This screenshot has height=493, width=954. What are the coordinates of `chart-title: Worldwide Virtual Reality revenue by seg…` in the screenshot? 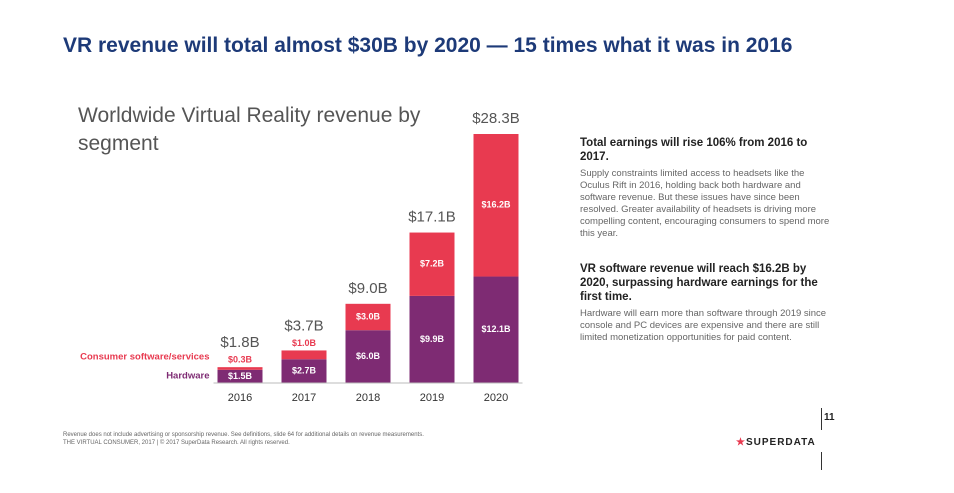 It's located at (249, 129).